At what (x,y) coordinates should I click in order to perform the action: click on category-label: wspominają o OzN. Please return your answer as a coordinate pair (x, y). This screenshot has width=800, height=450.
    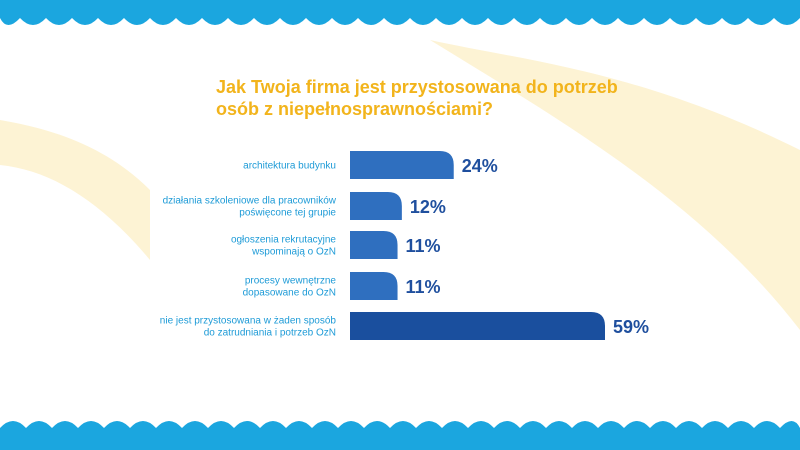
    Looking at the image, I should click on (293, 252).